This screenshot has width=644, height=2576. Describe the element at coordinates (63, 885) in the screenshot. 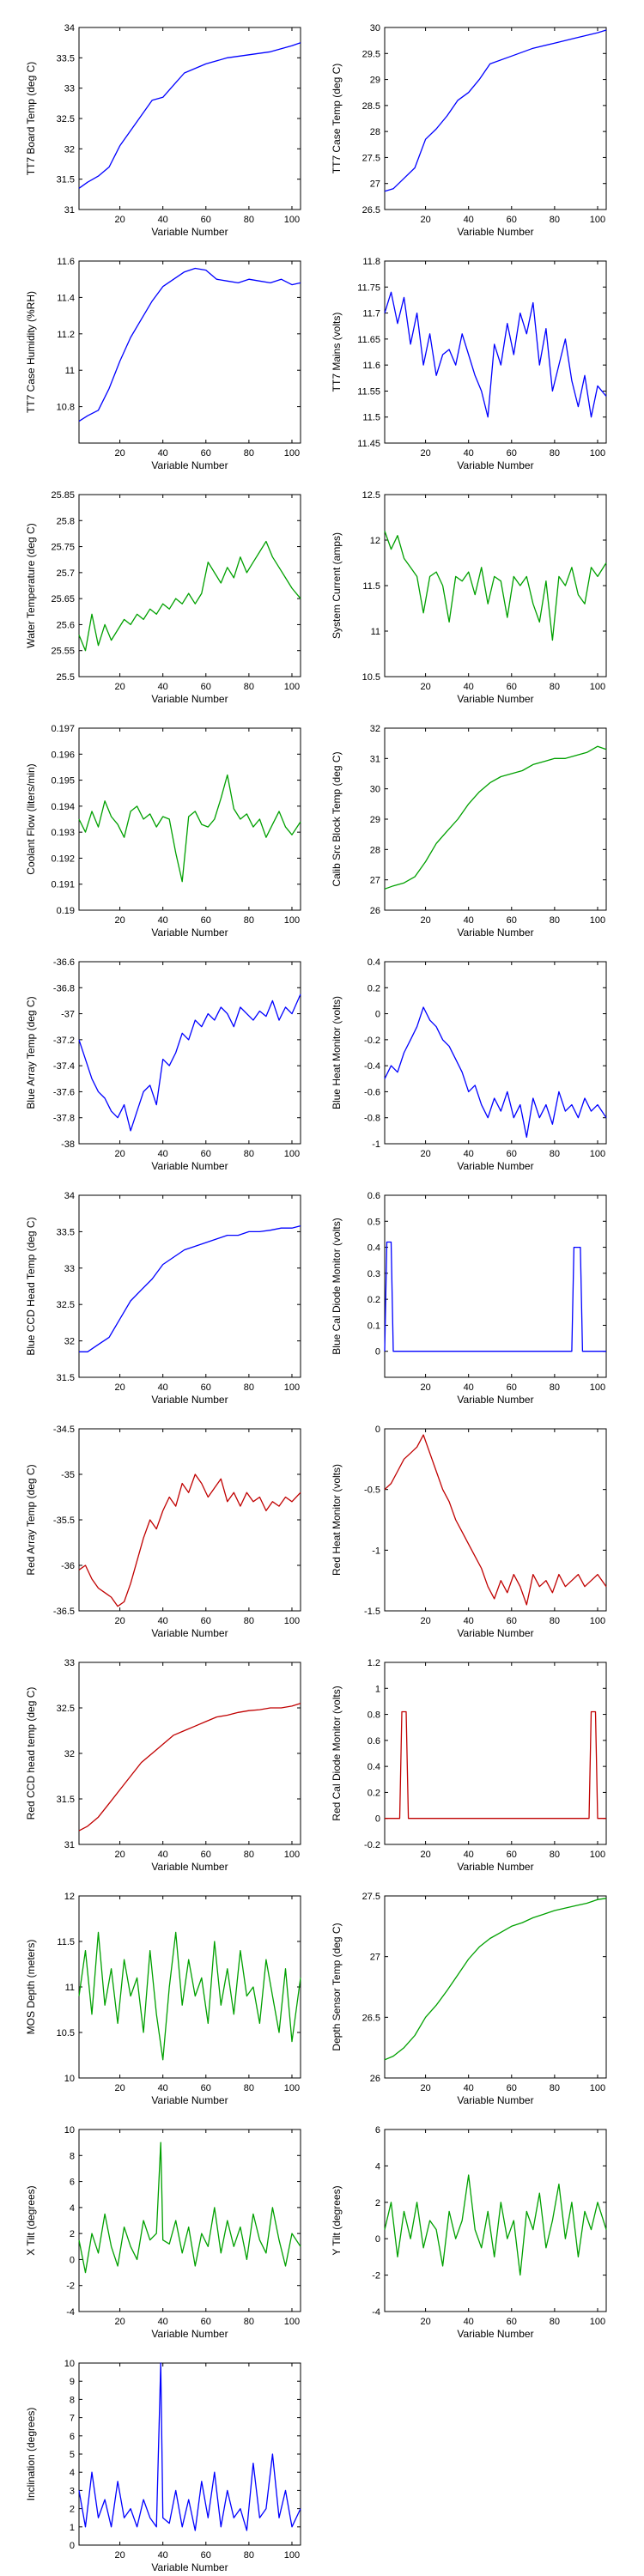

I see `y-tick-label: 0.191` at that location.